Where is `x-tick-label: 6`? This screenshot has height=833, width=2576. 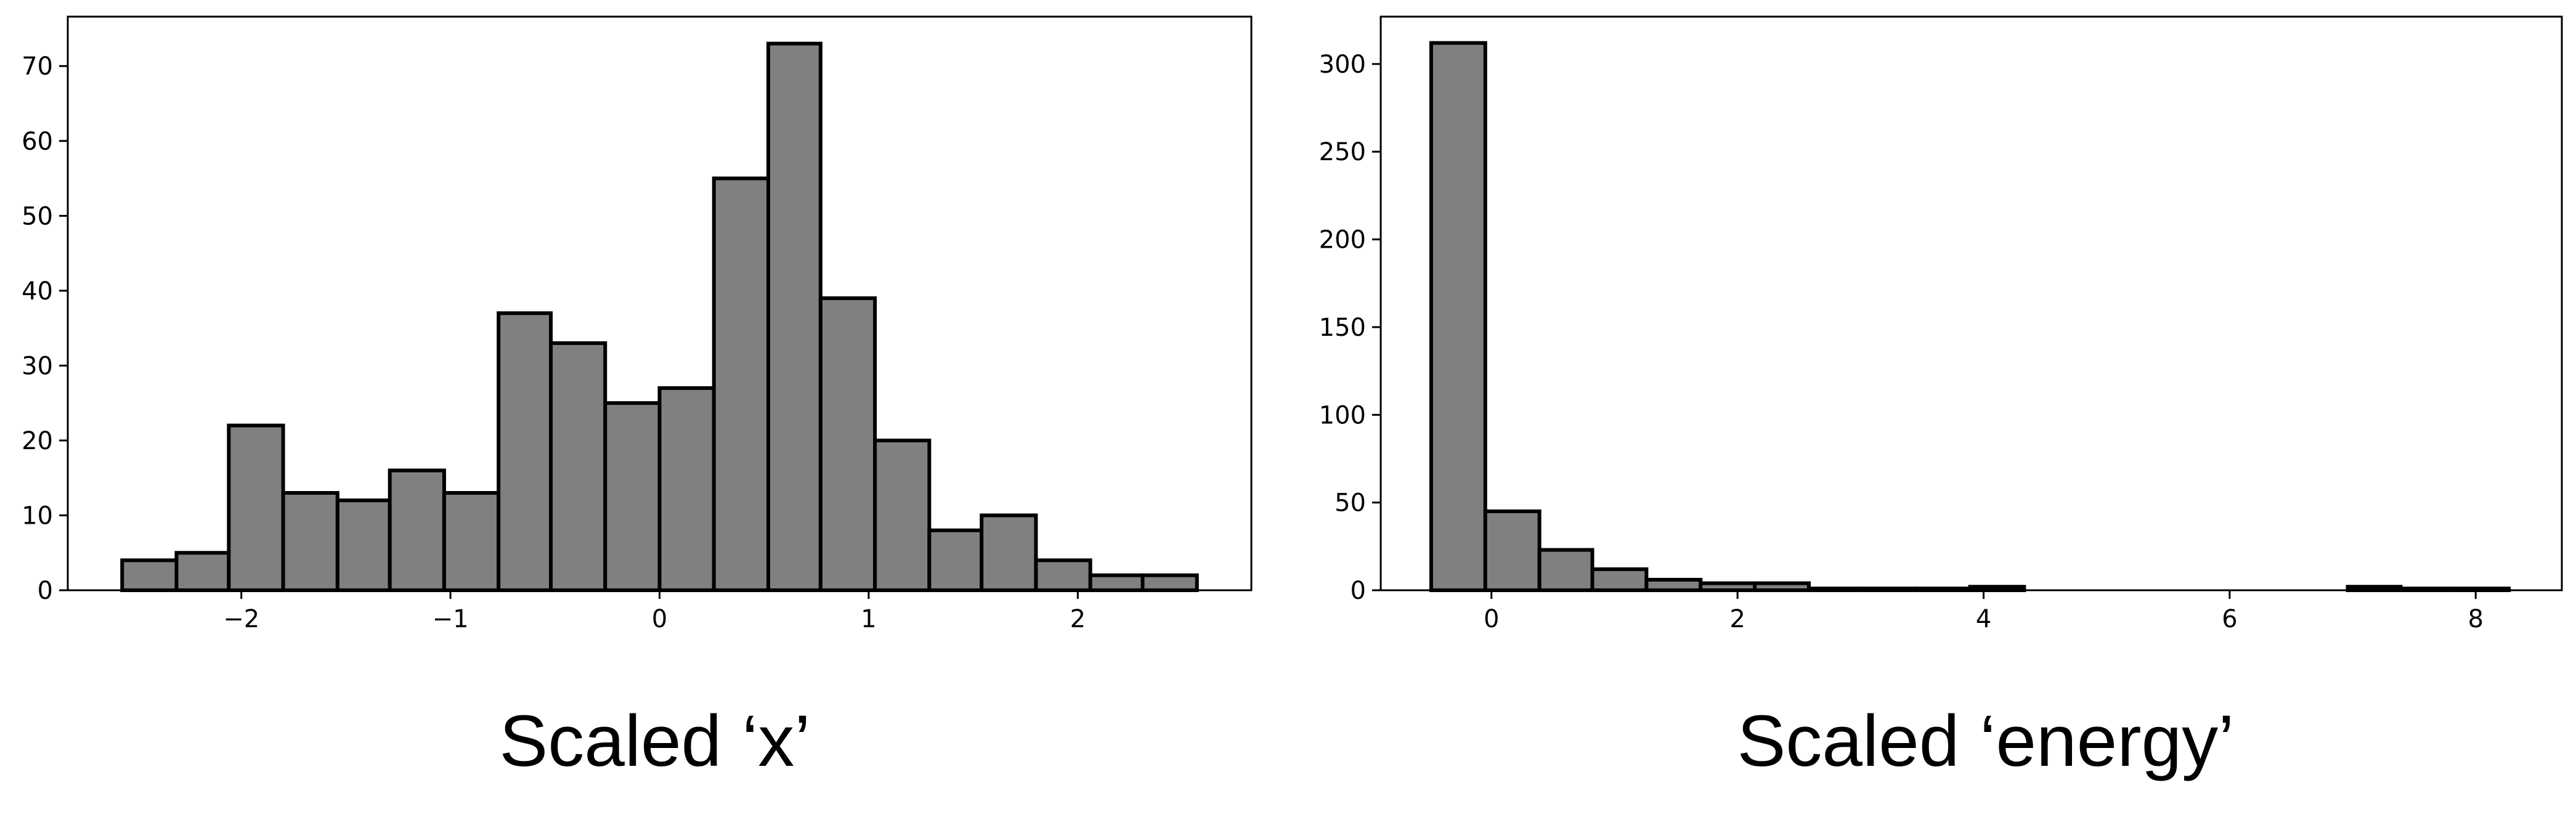
x-tick-label: 6 is located at coordinates (2229, 619).